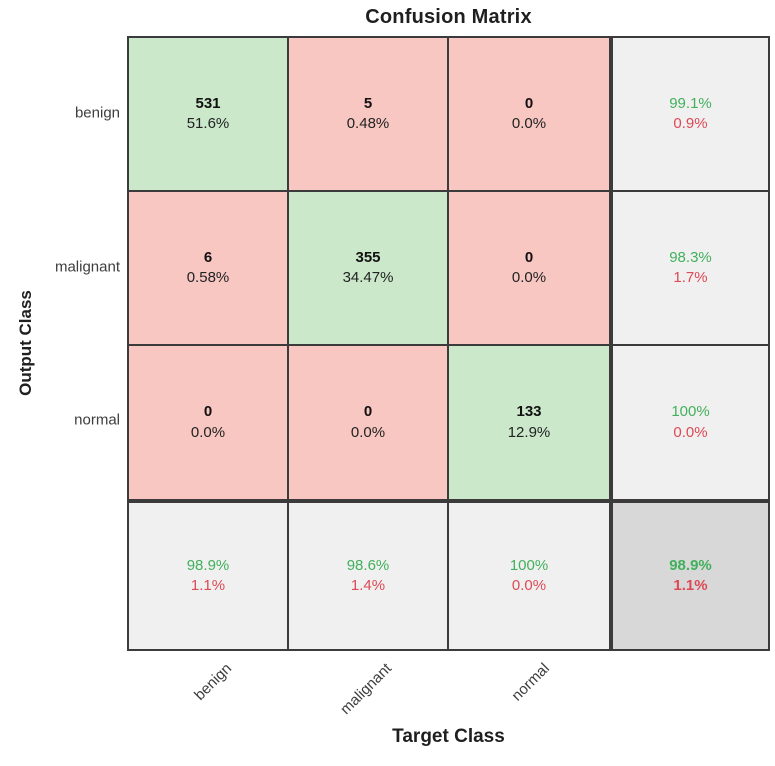 The height and width of the screenshot is (766, 775). I want to click on y-tick-benign: benign, so click(97, 113).